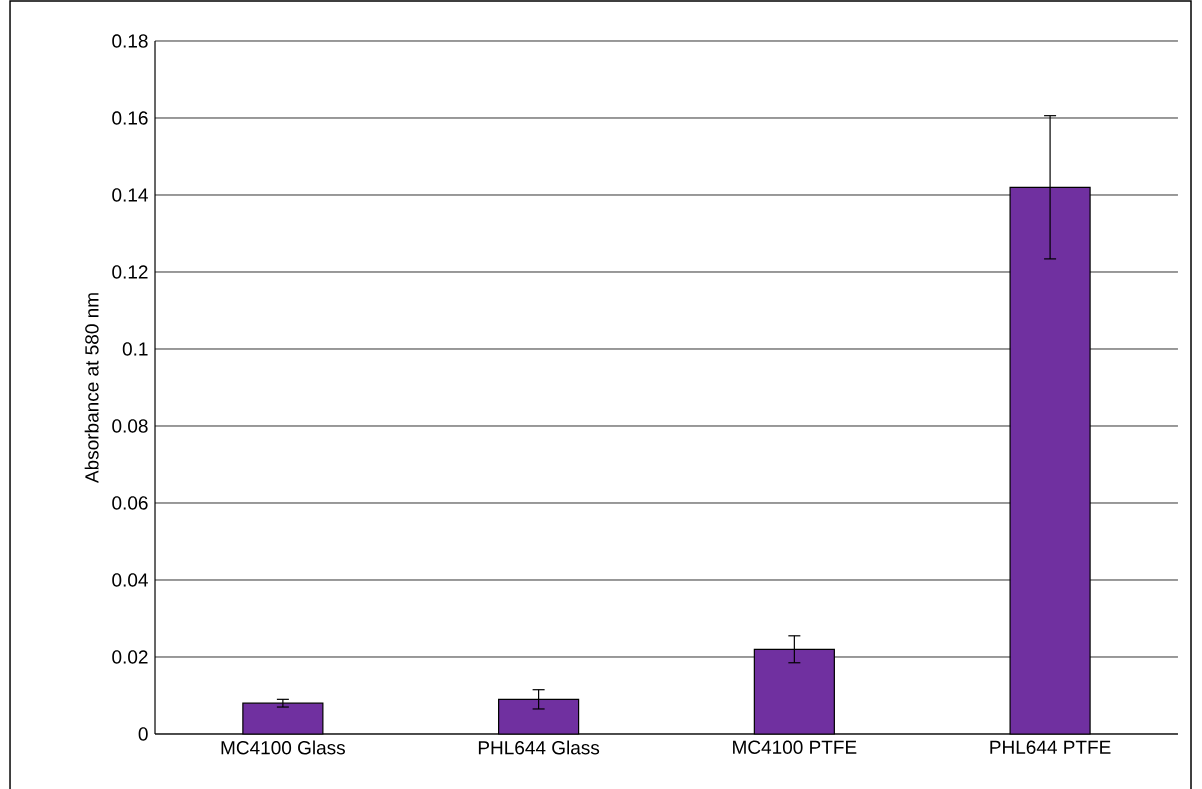 The width and height of the screenshot is (1202, 789). Describe the element at coordinates (539, 747) in the screenshot. I see `x-tick-label: PHL644 Glass` at that location.